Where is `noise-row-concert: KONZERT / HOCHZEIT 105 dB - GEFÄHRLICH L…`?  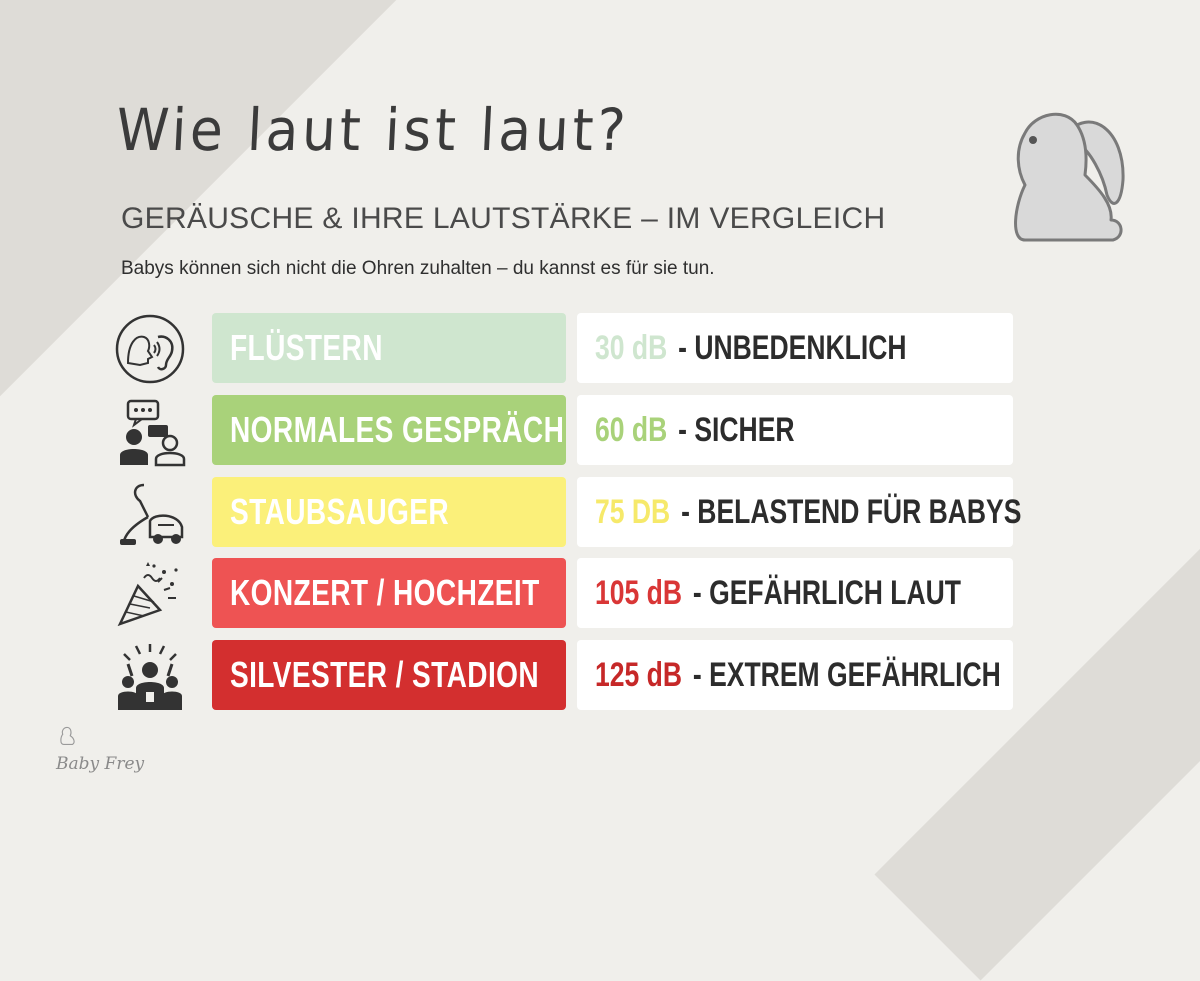
noise-row-concert: KONZERT / HOCHZEIT 105 dB - GEFÄHRLICH L… is located at coordinates (600, 594).